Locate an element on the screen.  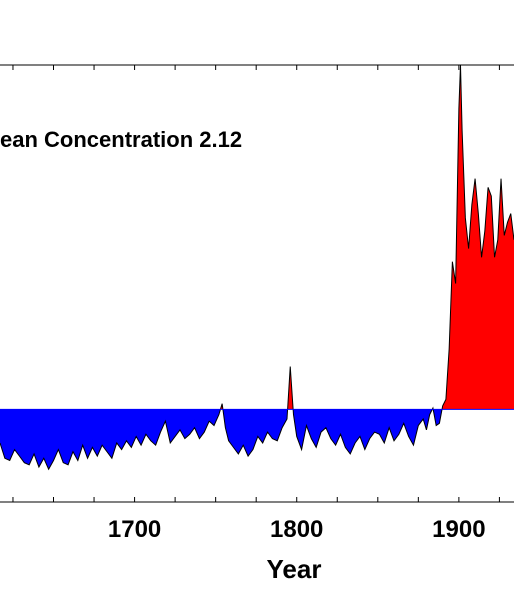
x-tick-label-1700: 1700 is located at coordinates (134, 529).